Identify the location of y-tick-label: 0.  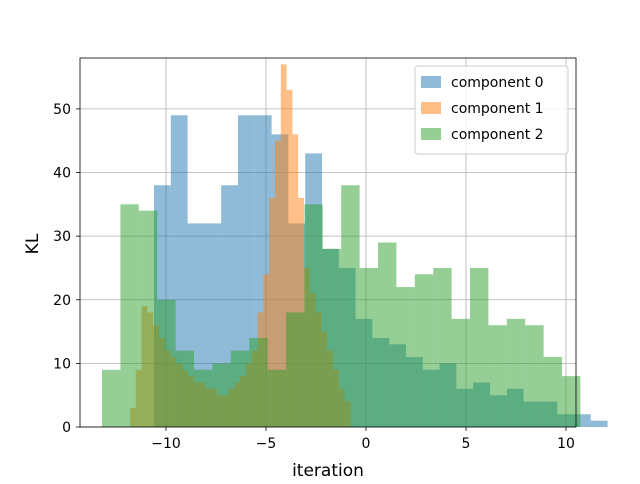
(66, 428).